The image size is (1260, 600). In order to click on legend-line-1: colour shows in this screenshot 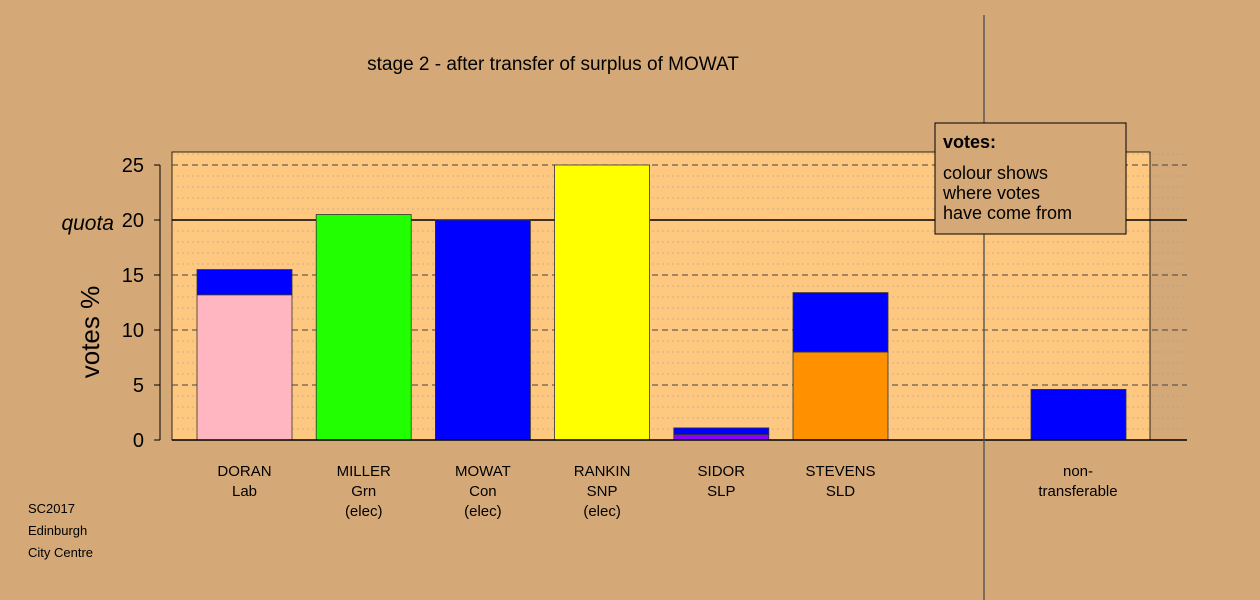, I will do `click(995, 173)`.